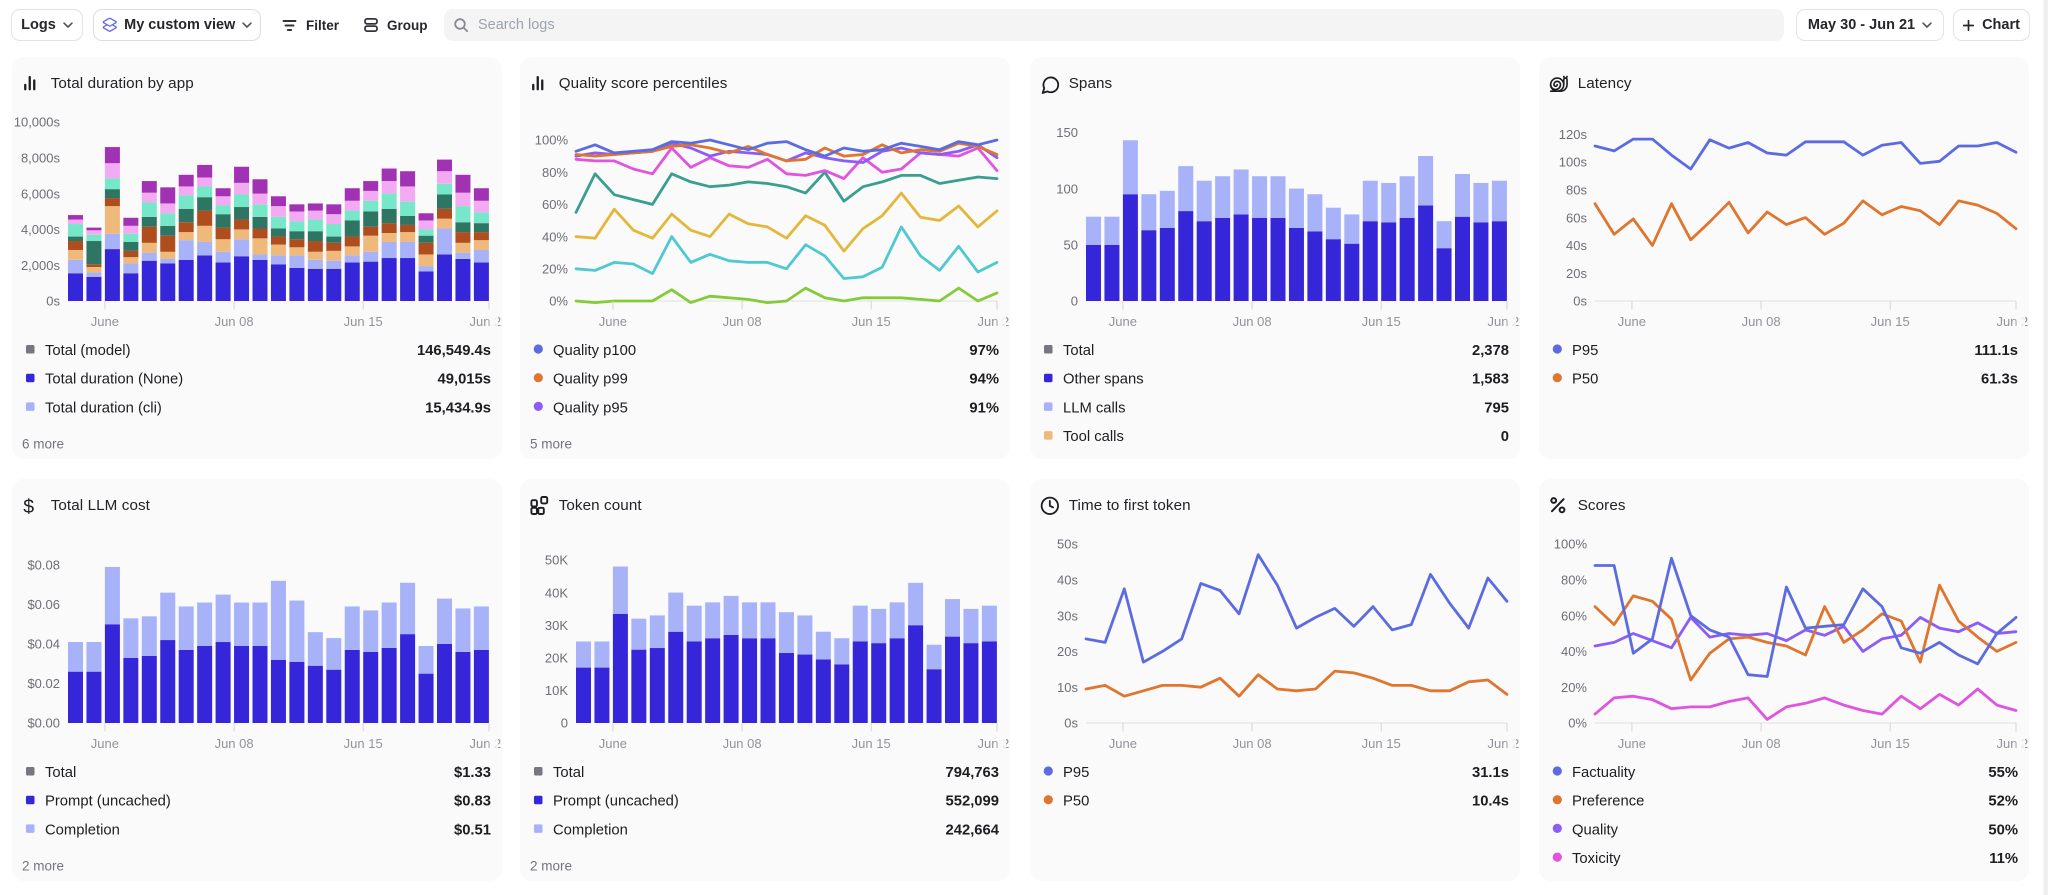 The image size is (2048, 895). What do you see at coordinates (472, 773) in the screenshot?
I see `svg-text: $1.33` at bounding box center [472, 773].